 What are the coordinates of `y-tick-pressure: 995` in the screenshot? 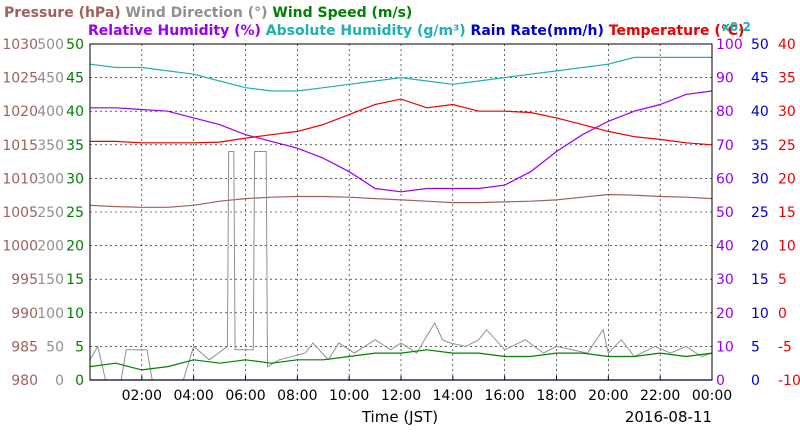 It's located at (24, 280).